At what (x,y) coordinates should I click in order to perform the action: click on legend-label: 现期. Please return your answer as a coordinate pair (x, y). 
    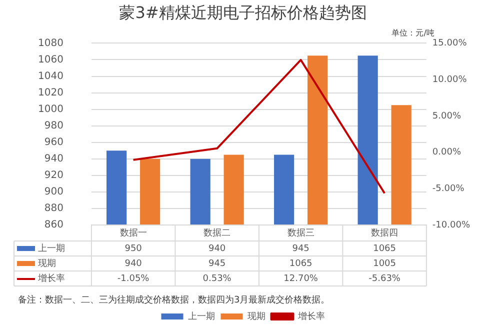
    Looking at the image, I should click on (256, 316).